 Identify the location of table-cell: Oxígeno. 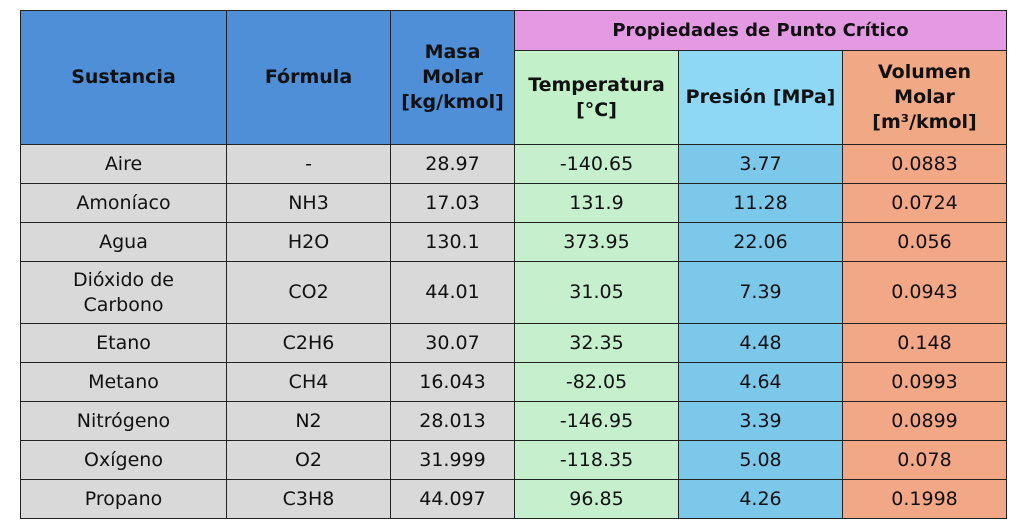
(123, 460).